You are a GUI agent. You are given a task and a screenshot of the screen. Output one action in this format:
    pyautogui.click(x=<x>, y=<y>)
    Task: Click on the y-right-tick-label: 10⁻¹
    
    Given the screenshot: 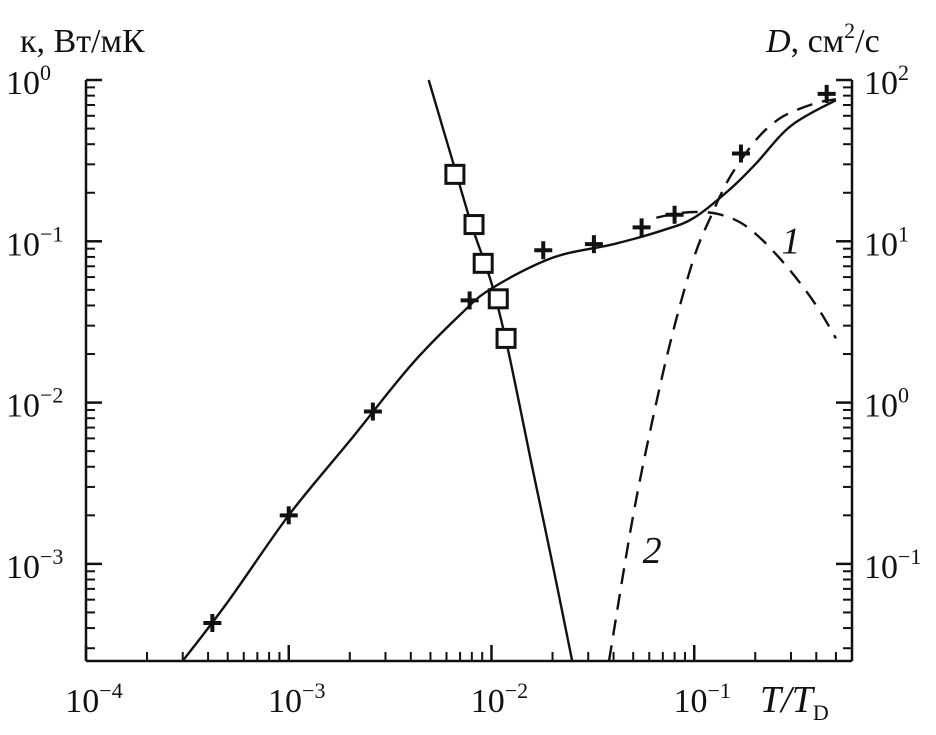 What is the action you would take?
    pyautogui.click(x=892, y=565)
    